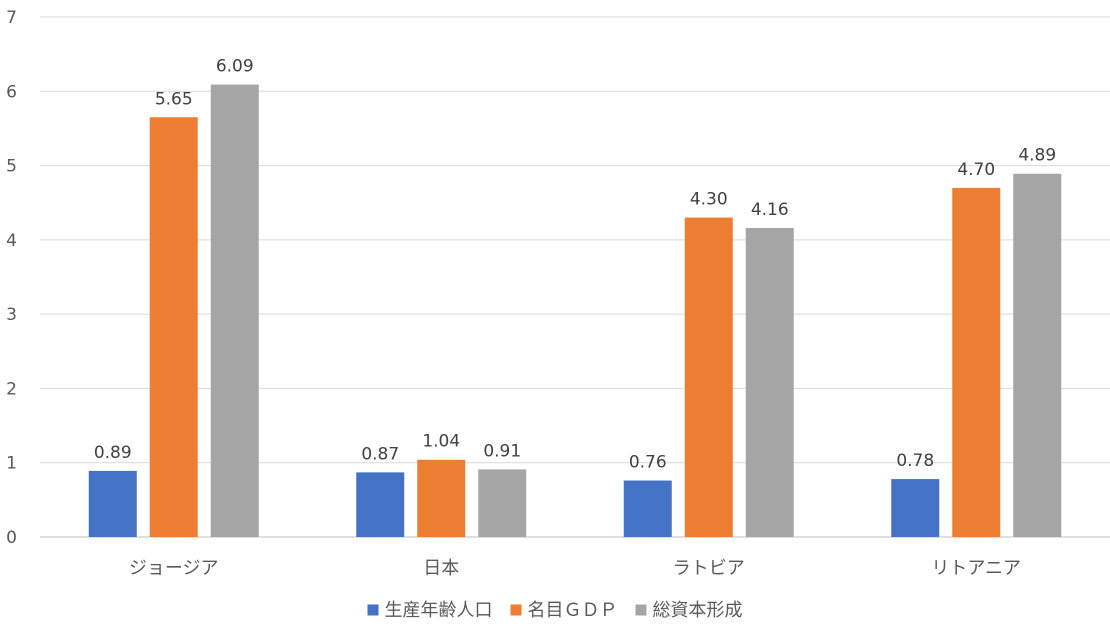  What do you see at coordinates (976, 170) in the screenshot?
I see `data-label: 4.70` at bounding box center [976, 170].